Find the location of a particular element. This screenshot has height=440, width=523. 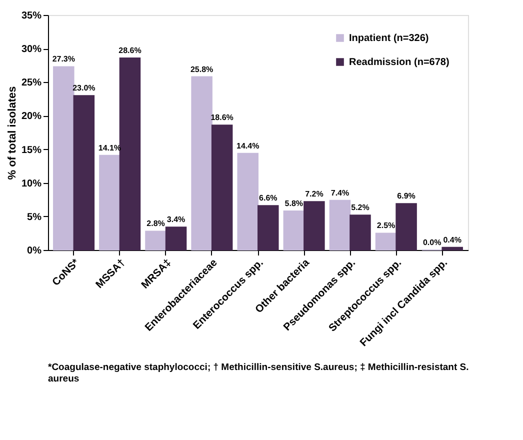

y-tick-label: 25% is located at coordinates (31, 83).